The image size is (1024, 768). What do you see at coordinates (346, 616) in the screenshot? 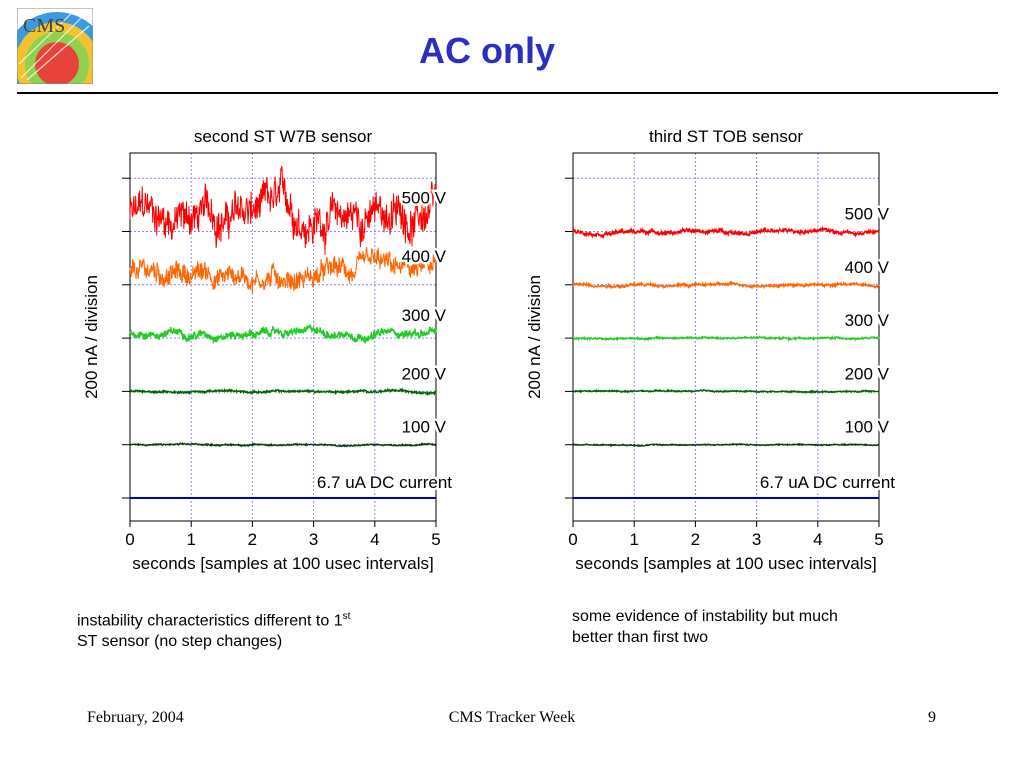
I see `caption-left-sup: st` at bounding box center [346, 616].